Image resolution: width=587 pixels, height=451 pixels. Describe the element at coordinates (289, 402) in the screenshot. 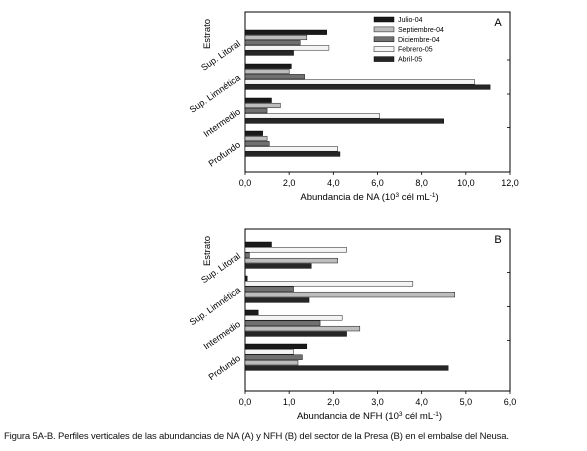

I see `x-tick-label: 1,0` at that location.